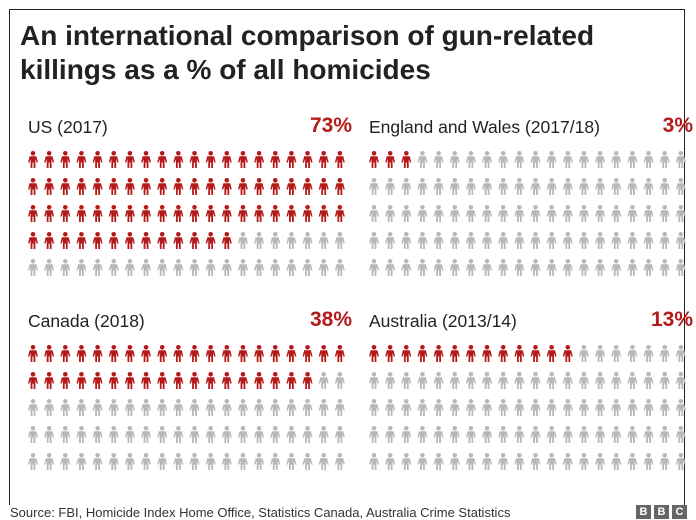 The width and height of the screenshot is (696, 520). Describe the element at coordinates (531, 195) in the screenshot. I see `panel-england-wales: England and Wales (2017/18) 3%` at that location.